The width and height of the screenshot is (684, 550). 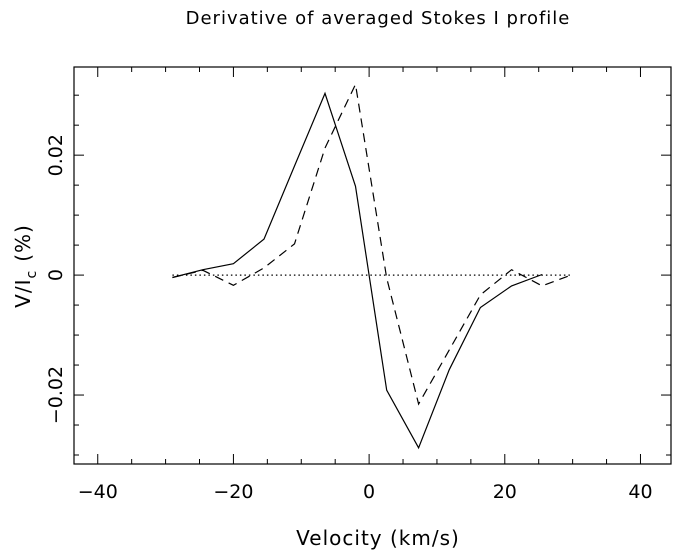 I want to click on x-tick-label: −40, so click(x=98, y=492).